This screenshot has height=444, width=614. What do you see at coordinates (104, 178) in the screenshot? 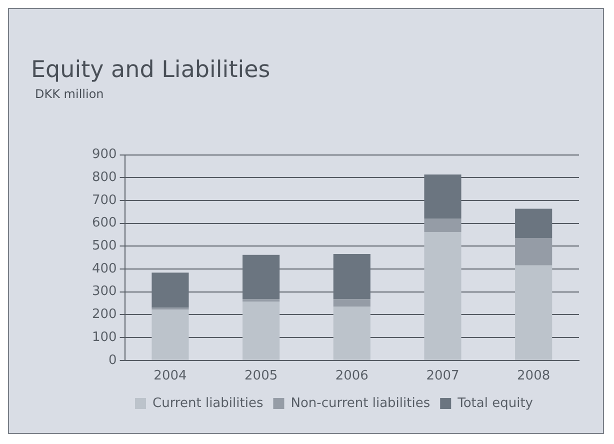
I see `y-tick-label: 800` at bounding box center [104, 178].